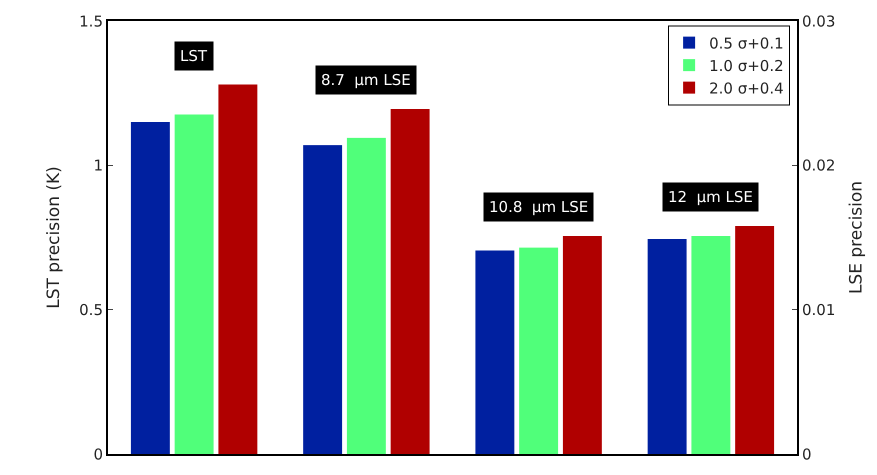 The width and height of the screenshot is (877, 475). I want to click on annotation: 10.8 μm LSE, so click(538, 207).